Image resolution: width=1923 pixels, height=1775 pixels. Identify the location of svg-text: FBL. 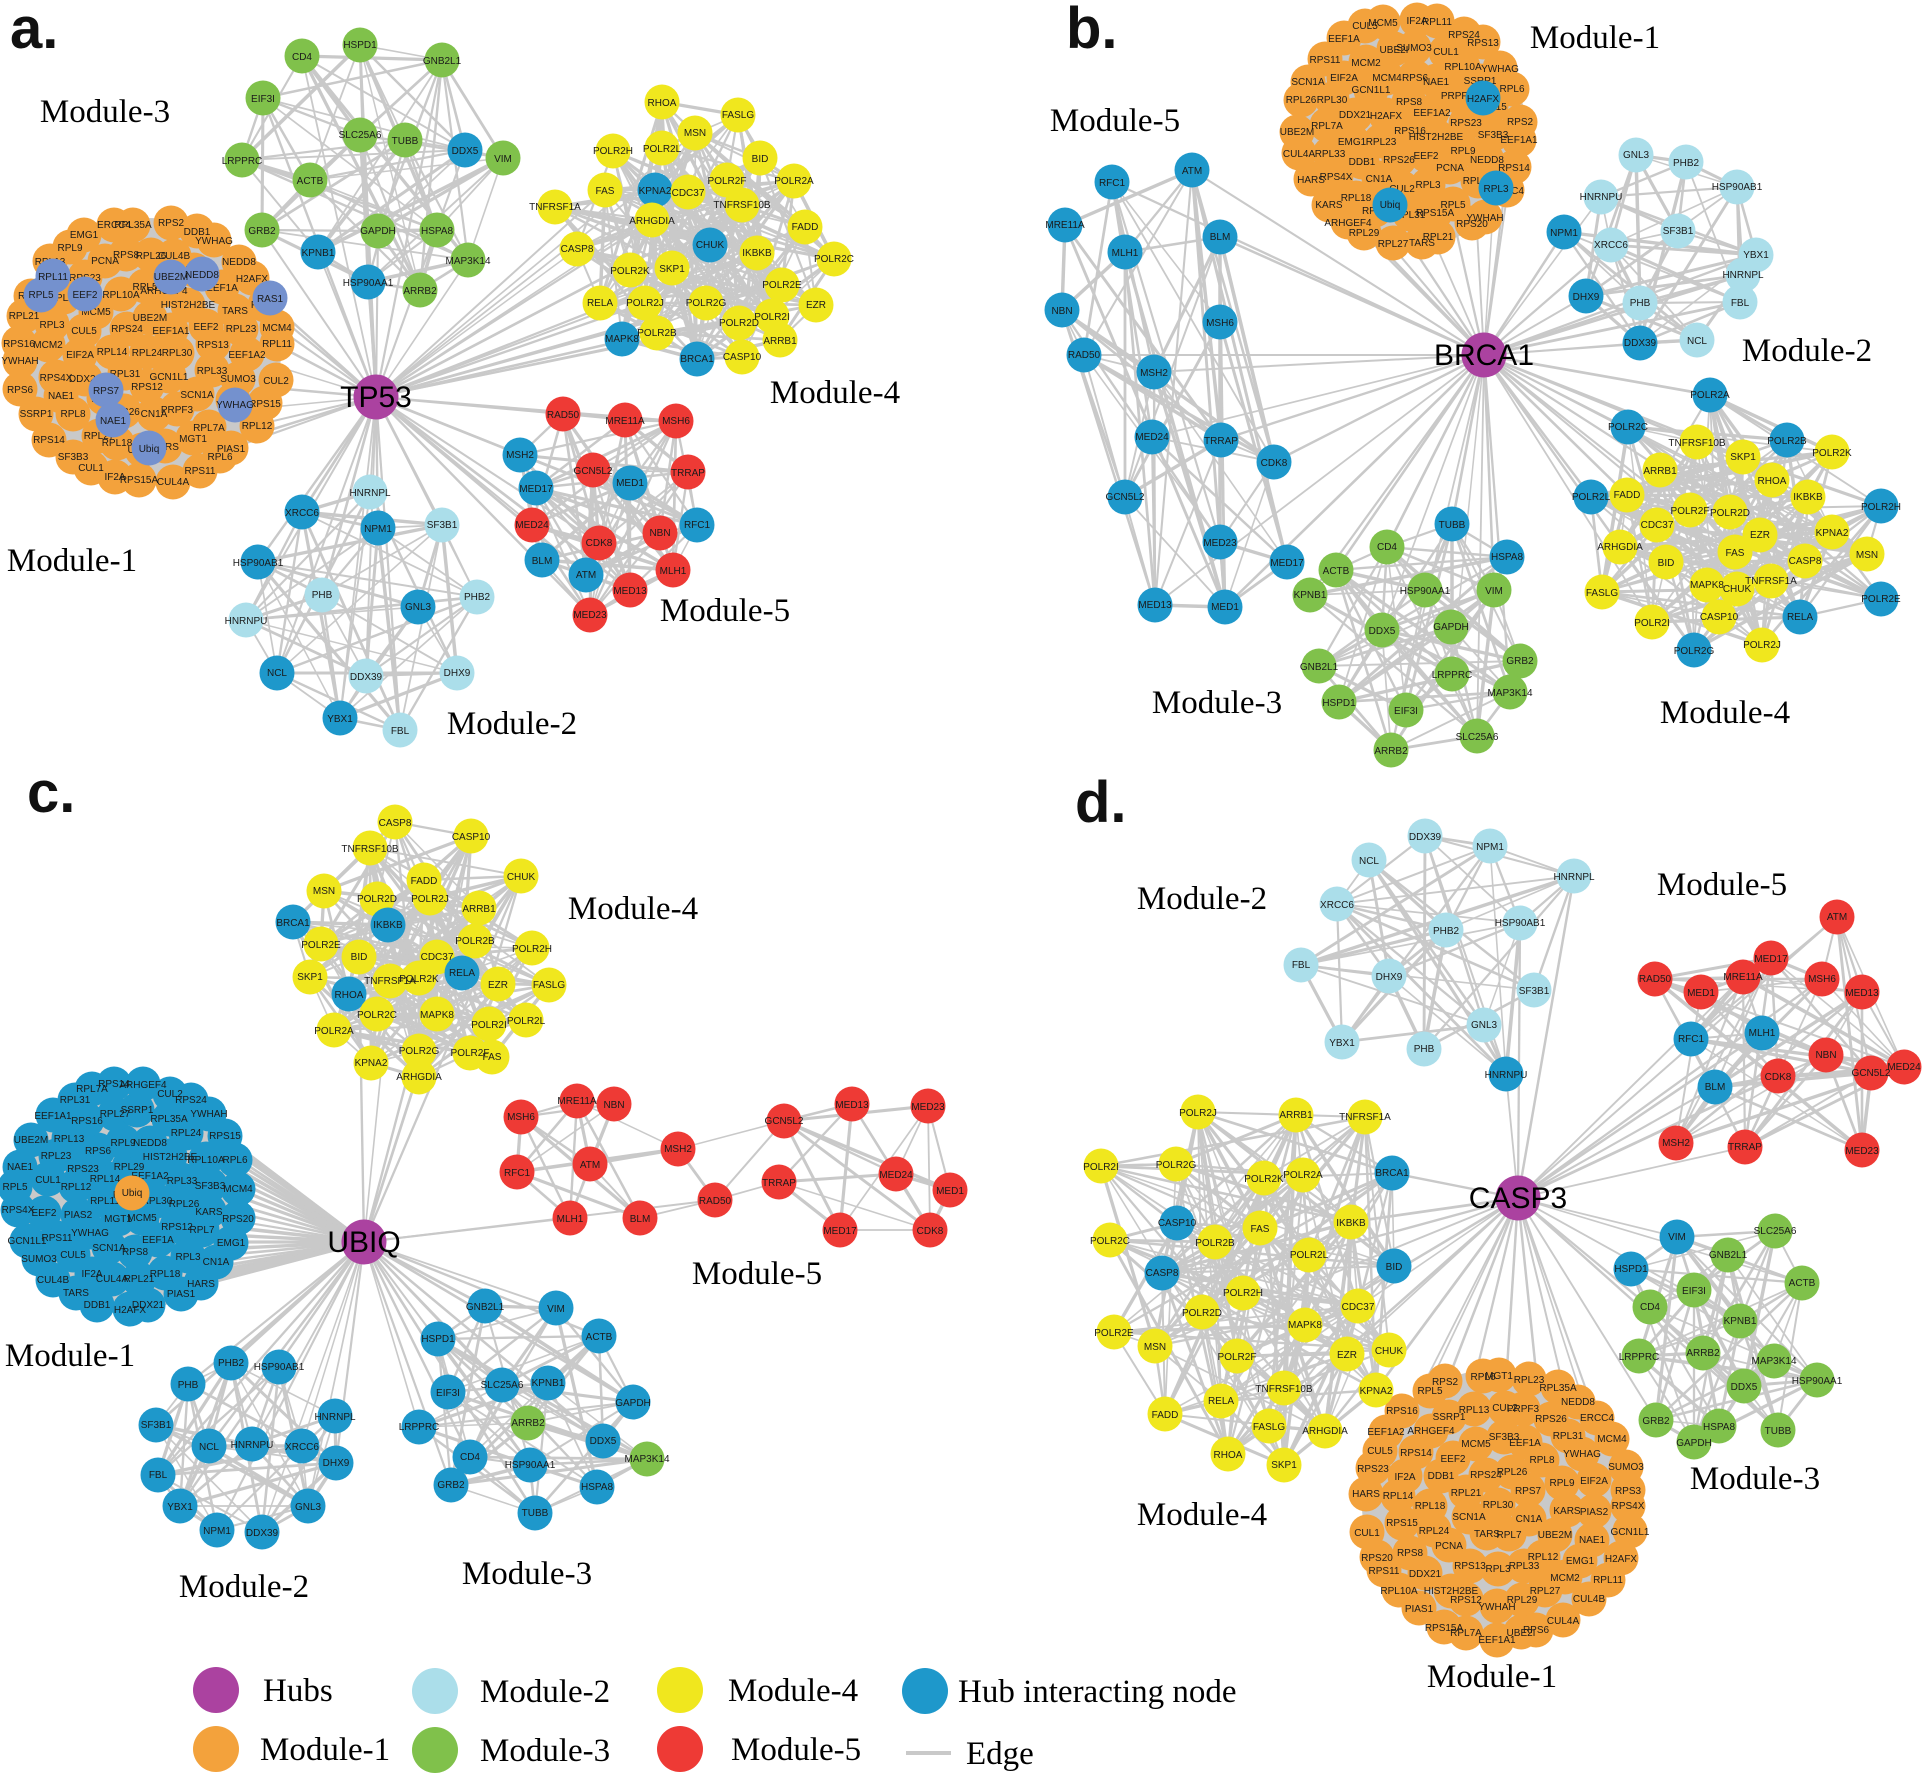
(1740, 303).